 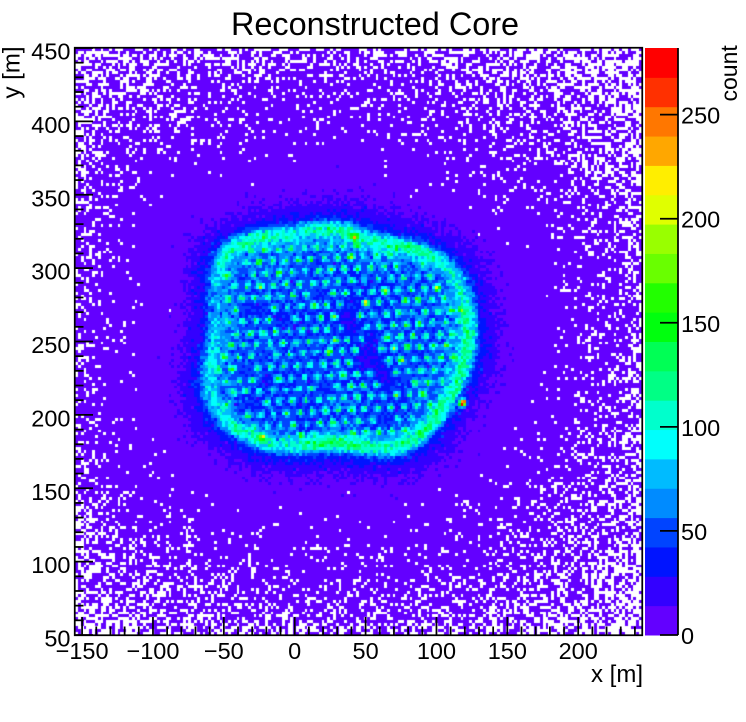 I want to click on svg-text: x [m], so click(x=617, y=674).